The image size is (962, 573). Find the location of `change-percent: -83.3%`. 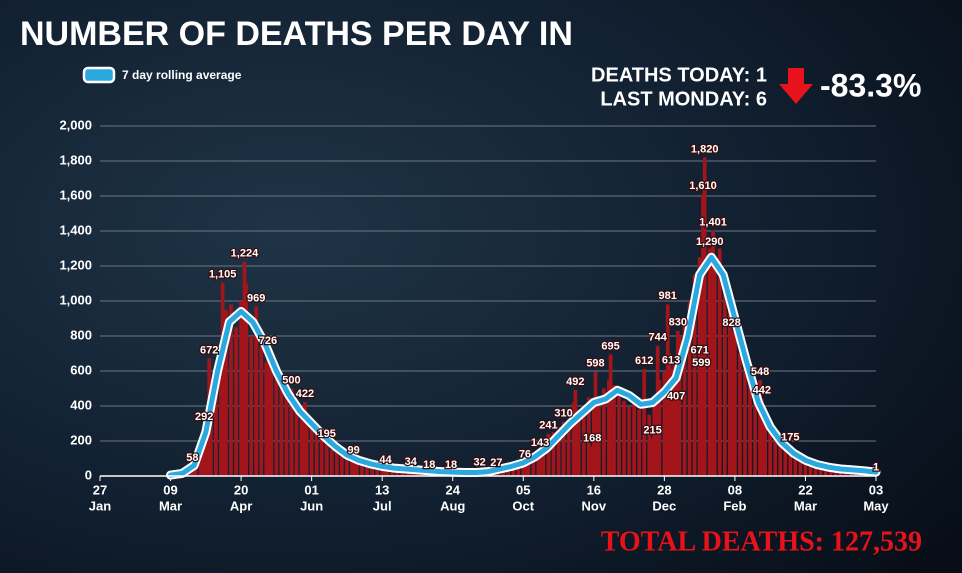

change-percent: -83.3% is located at coordinates (870, 85).